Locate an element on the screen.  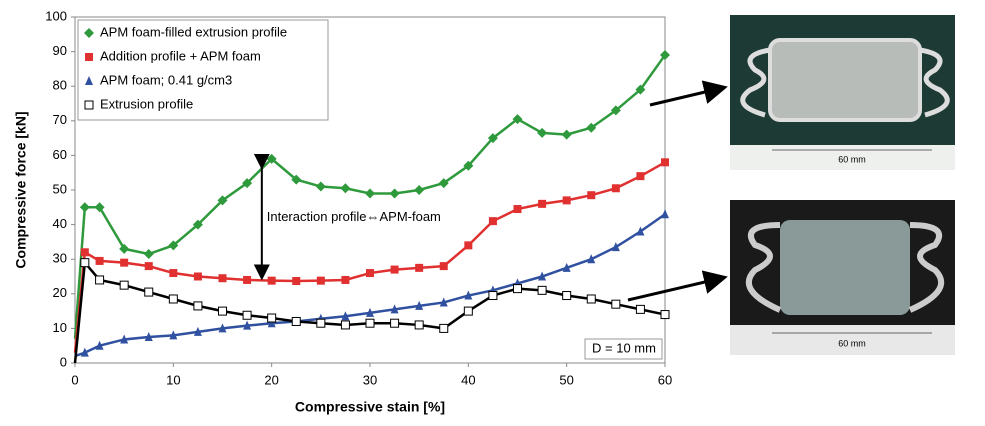
y-tick-label: 50 is located at coordinates (60, 188).